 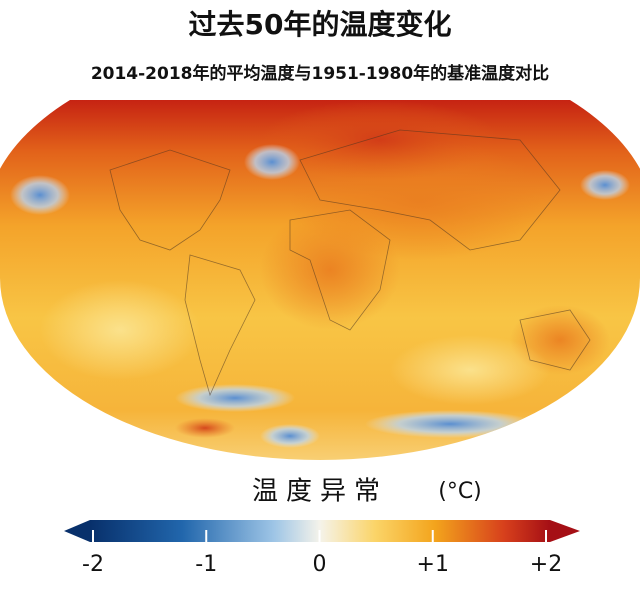 What do you see at coordinates (565, 531) in the screenshot?
I see `colorbar-high-arrow` at bounding box center [565, 531].